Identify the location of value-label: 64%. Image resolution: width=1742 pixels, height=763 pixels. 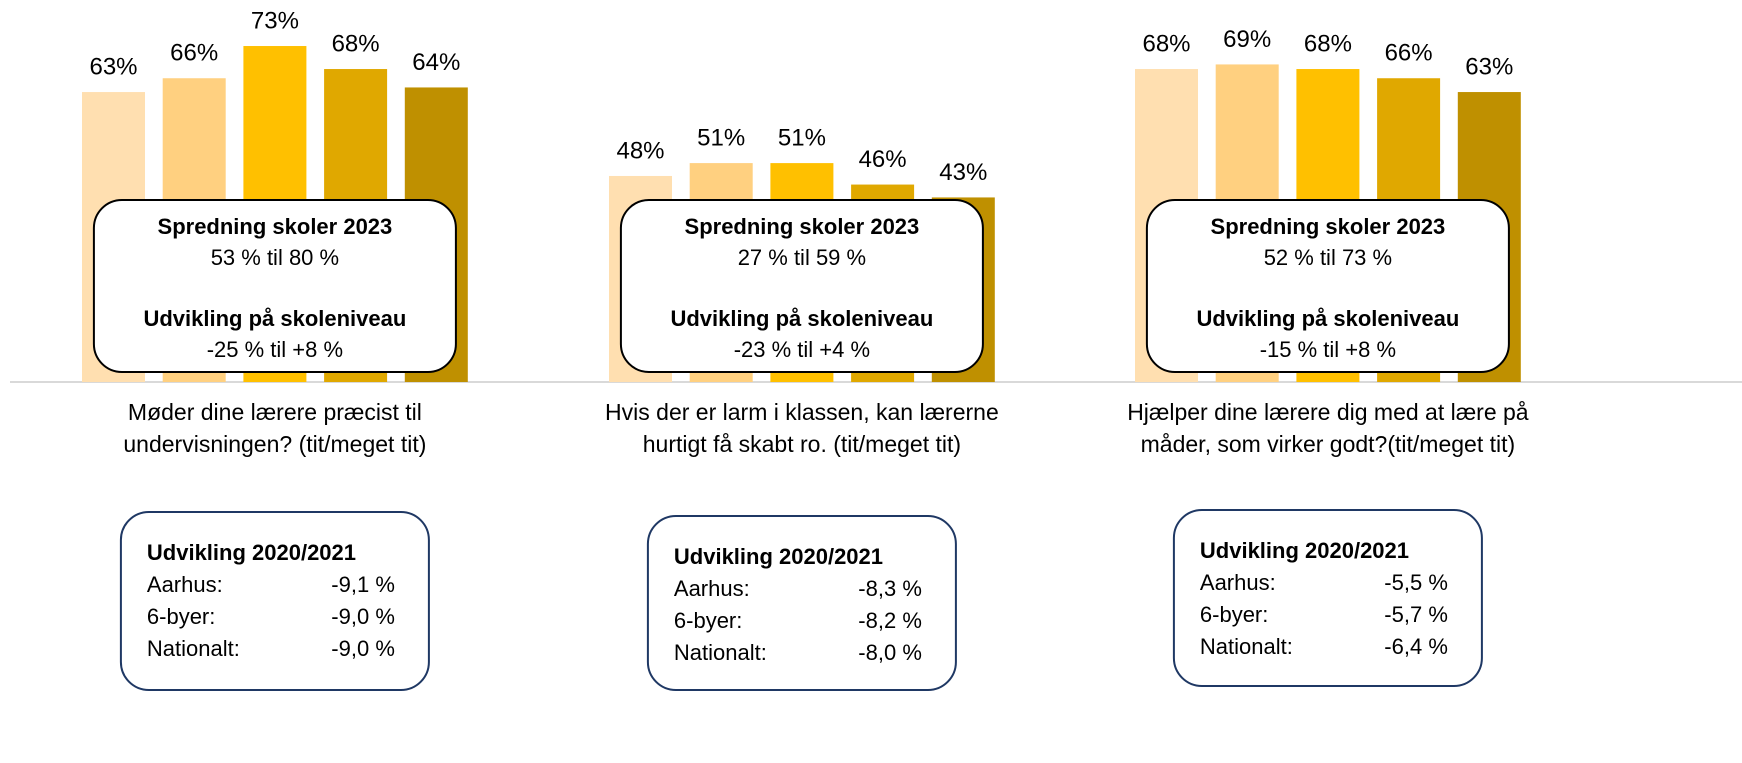
(436, 62).